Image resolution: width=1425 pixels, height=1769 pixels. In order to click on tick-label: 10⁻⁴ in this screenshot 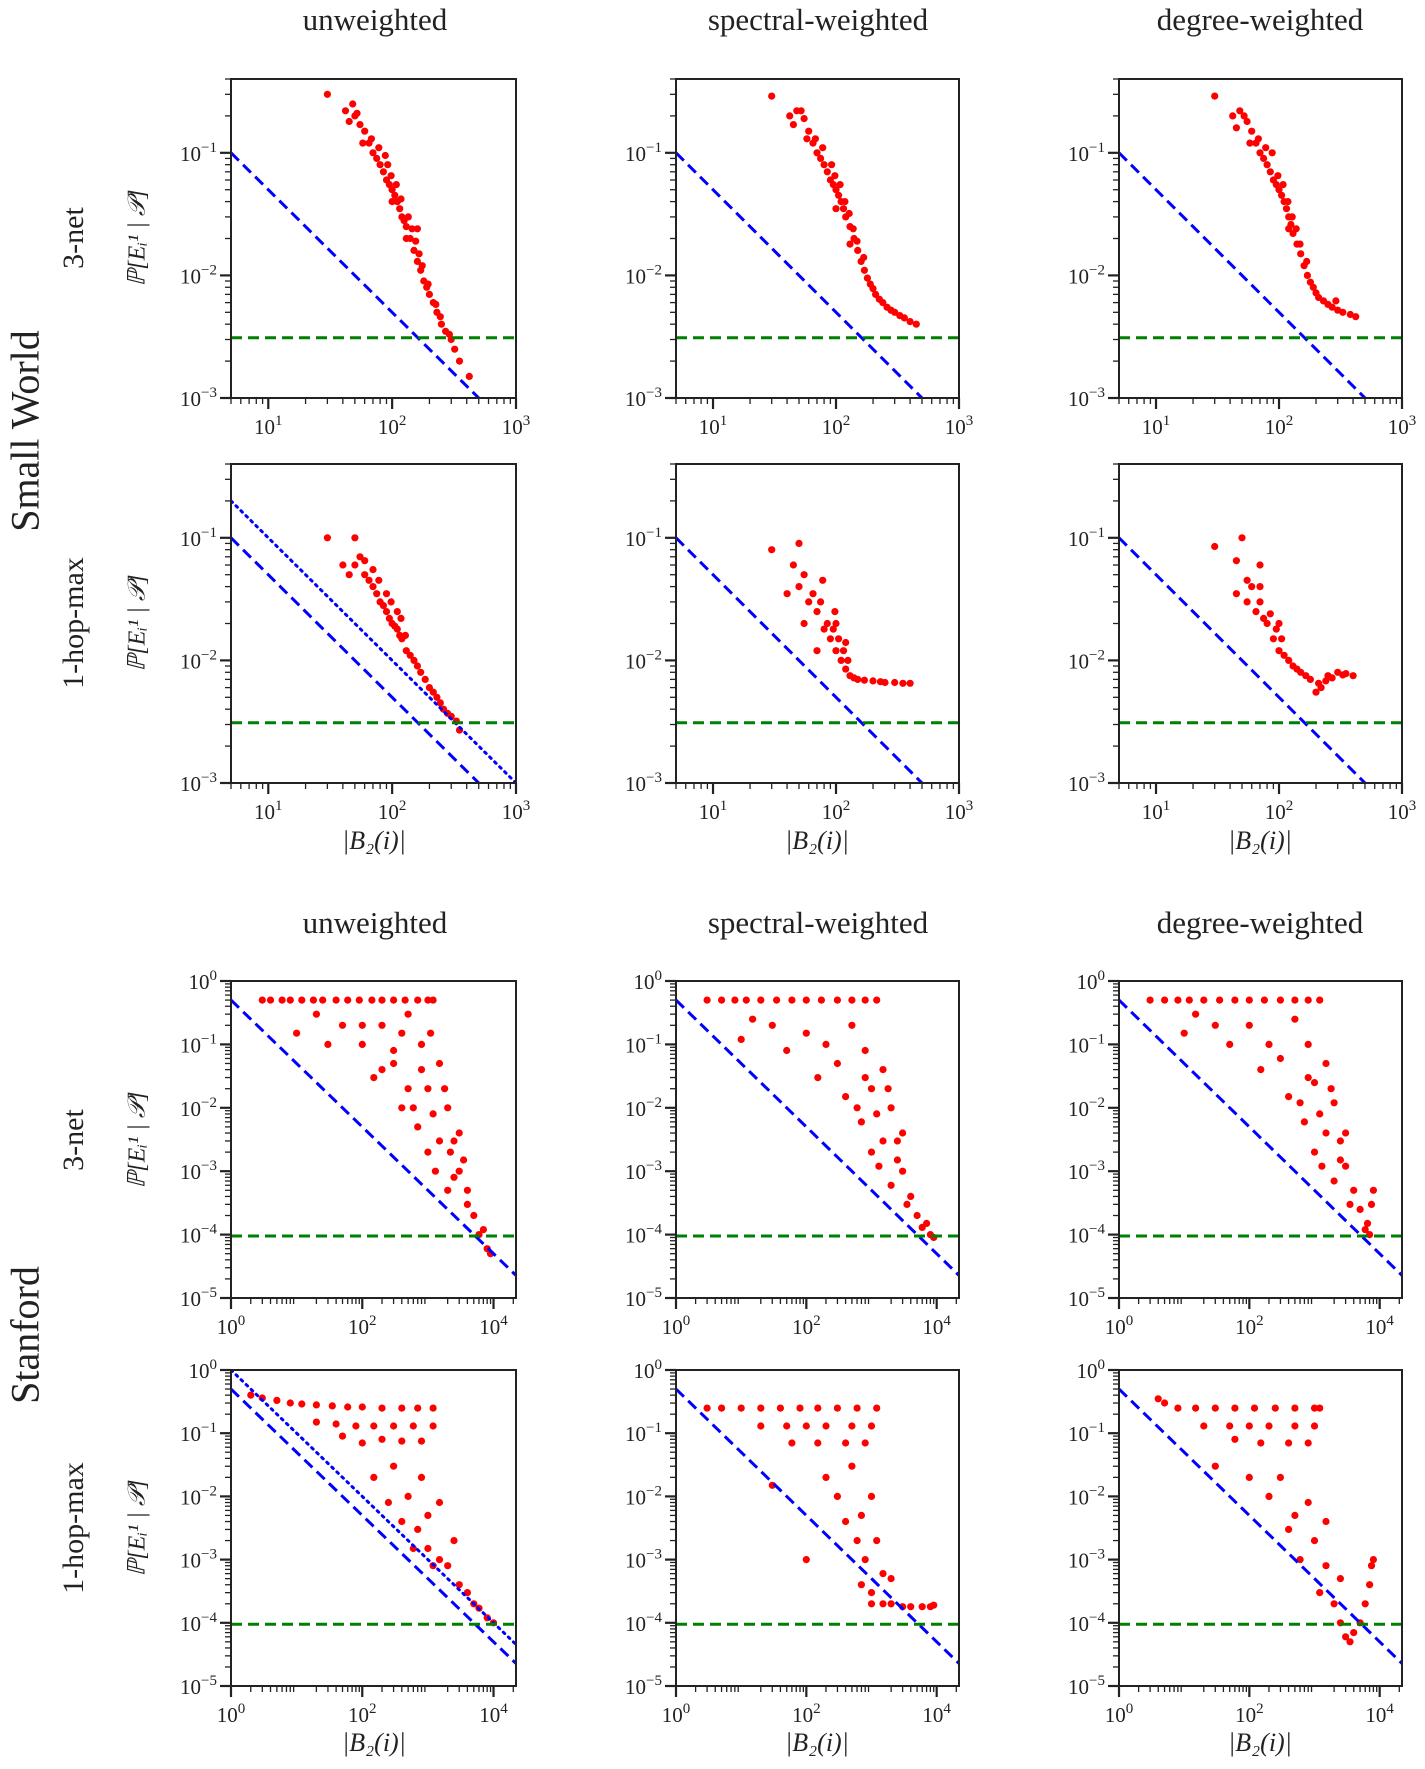, I will do `click(198, 1623)`.